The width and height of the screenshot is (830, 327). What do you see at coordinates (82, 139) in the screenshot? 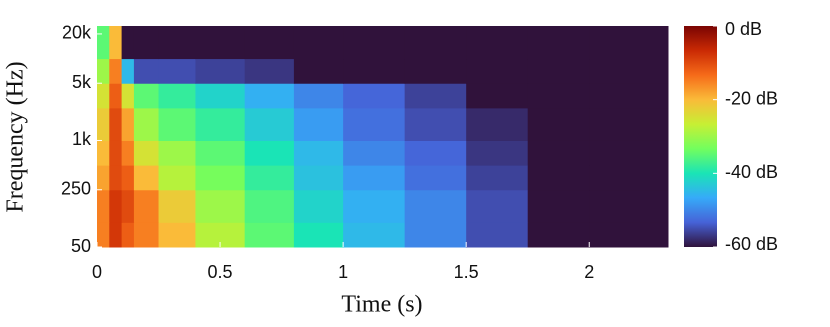
I see `y-tick-label: 1k` at bounding box center [82, 139].